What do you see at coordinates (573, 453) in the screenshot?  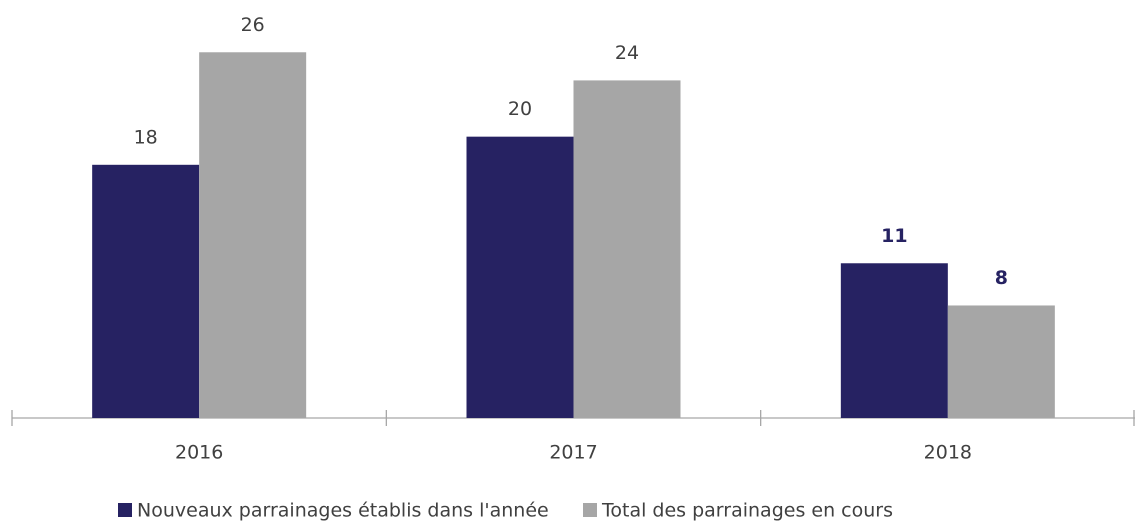 I see `x-tick-label: 2017` at bounding box center [573, 453].